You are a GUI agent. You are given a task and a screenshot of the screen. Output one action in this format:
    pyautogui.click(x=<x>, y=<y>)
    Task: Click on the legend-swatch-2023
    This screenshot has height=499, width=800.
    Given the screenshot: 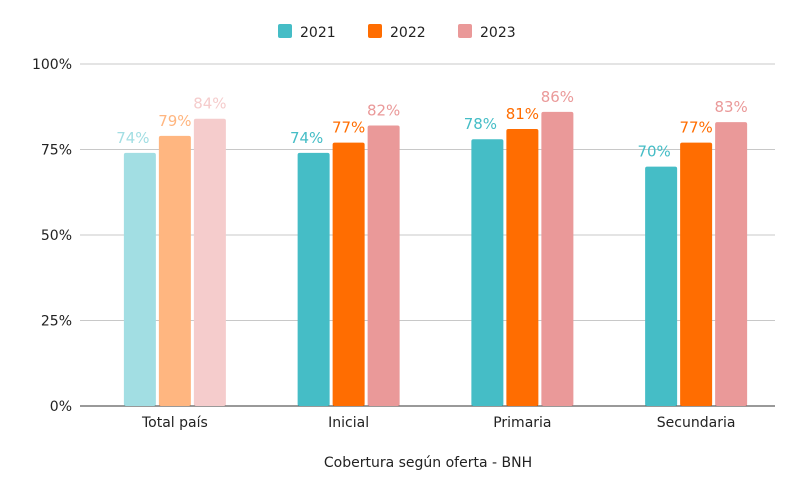 What is the action you would take?
    pyautogui.click(x=465, y=31)
    